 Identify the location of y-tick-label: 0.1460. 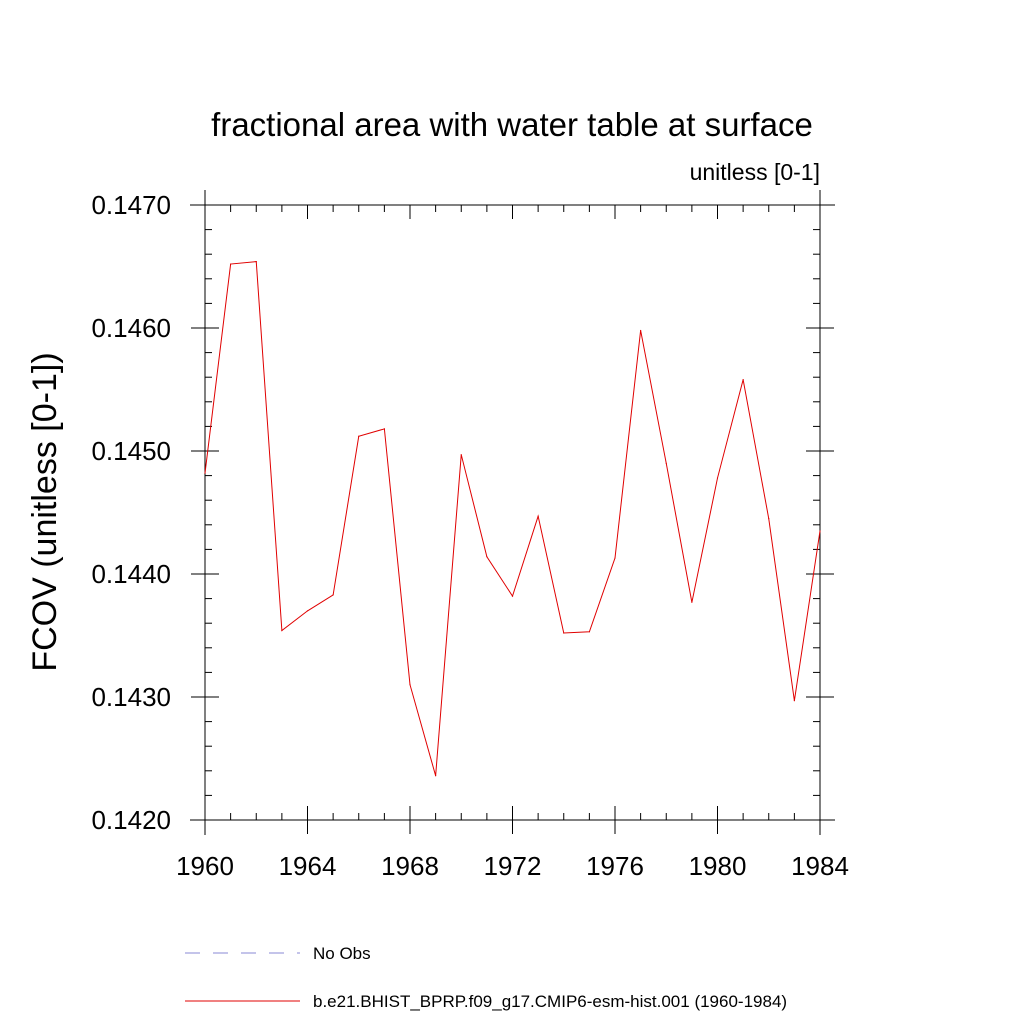
(131, 328).